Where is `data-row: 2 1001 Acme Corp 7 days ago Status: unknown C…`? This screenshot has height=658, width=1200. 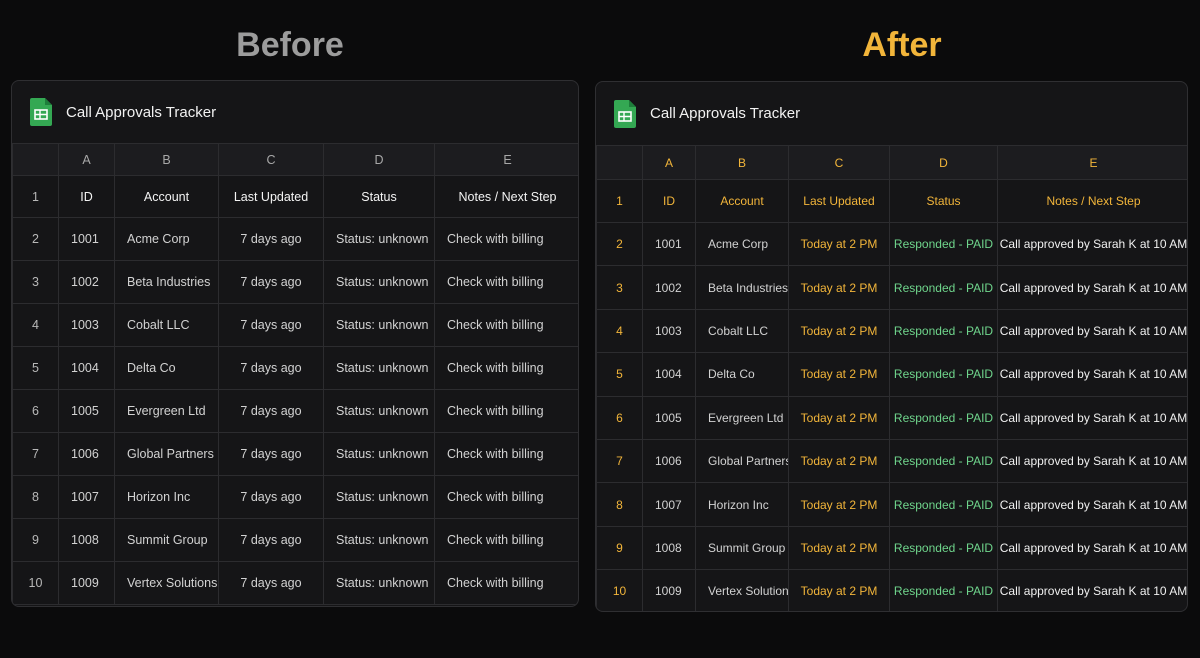
data-row: 2 1001 Acme Corp 7 days ago Status: unknown C… is located at coordinates (295, 239).